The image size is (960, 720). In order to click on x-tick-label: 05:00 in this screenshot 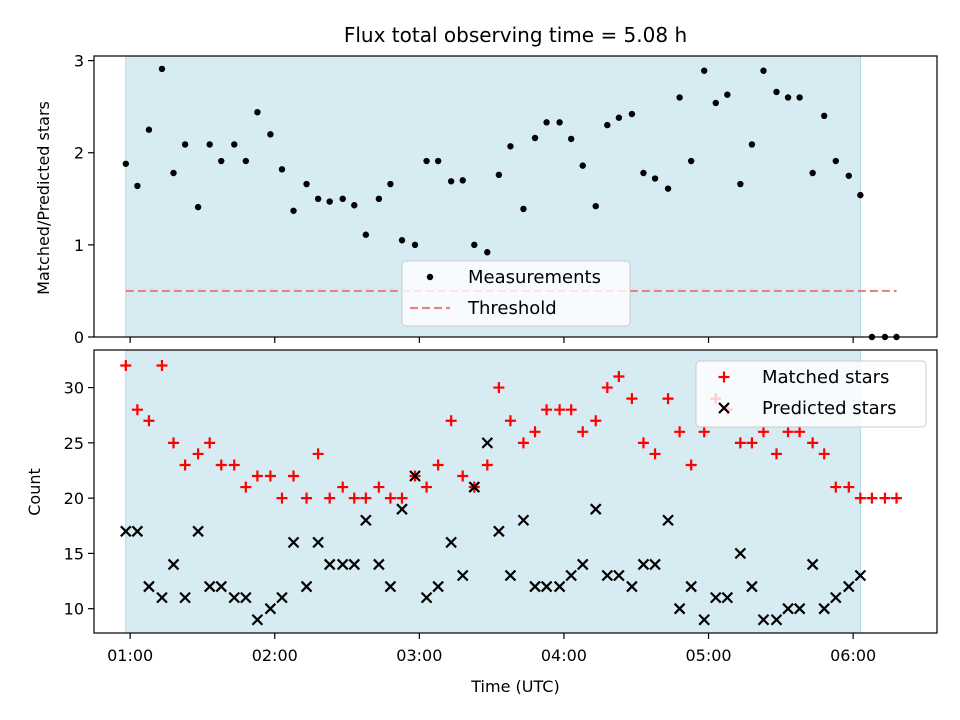, I will do `click(708, 655)`.